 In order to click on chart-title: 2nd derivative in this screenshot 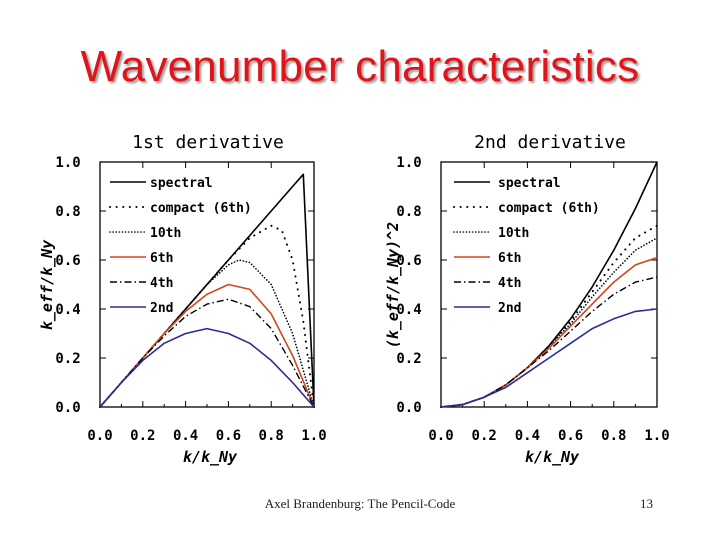, I will do `click(550, 142)`.